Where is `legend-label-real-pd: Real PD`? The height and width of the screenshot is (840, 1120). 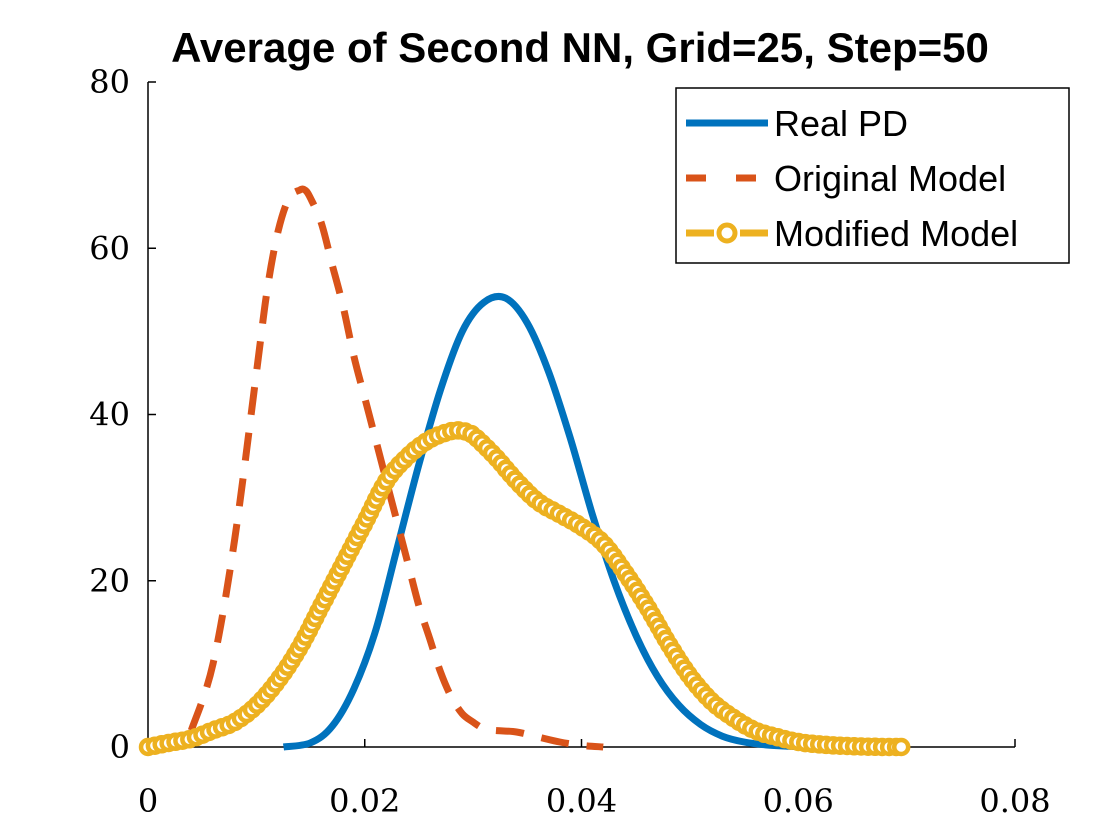
legend-label-real-pd: Real PD is located at coordinates (841, 123).